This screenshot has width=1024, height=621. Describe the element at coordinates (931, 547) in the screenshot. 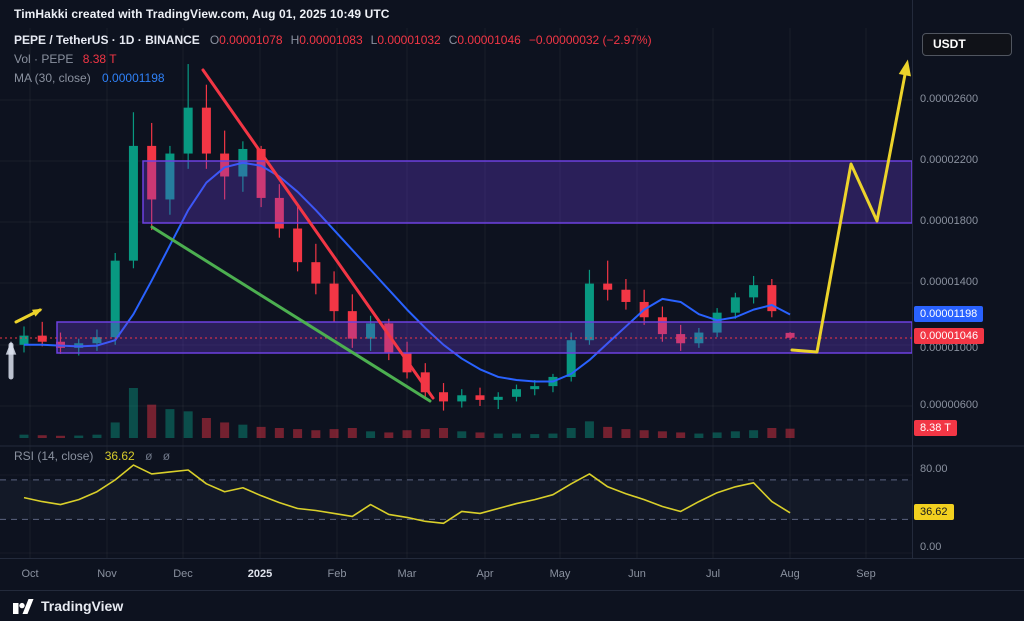

I see `axis-price-label: 0.00` at that location.